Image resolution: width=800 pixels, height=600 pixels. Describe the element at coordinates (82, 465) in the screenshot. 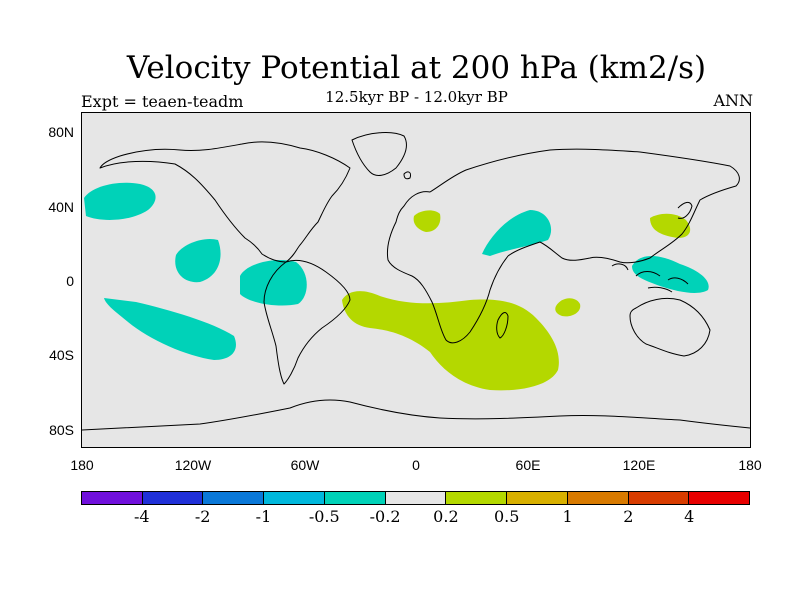

I see `lon-label-180w: 180` at that location.